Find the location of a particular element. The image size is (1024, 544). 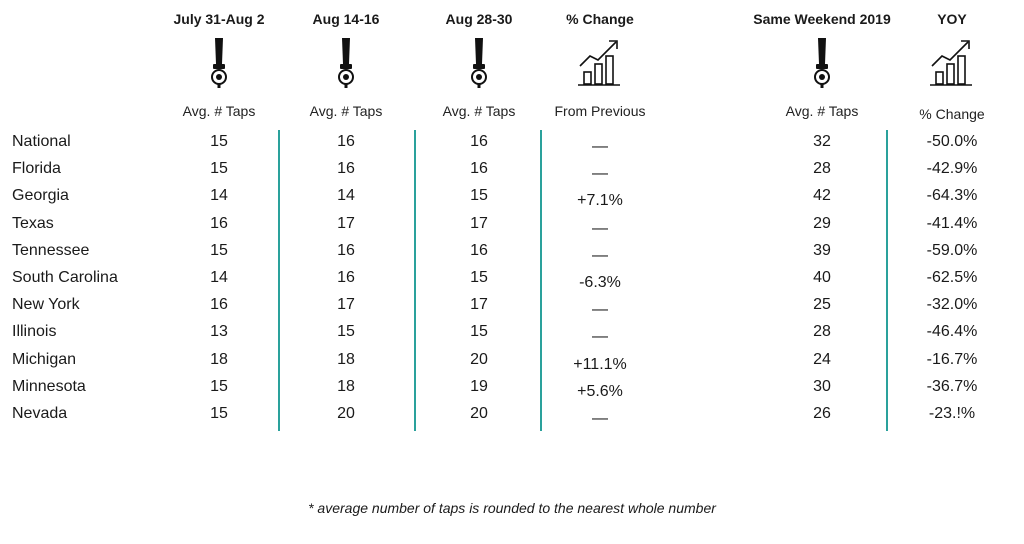

table-cell: -23.!% is located at coordinates (952, 413).